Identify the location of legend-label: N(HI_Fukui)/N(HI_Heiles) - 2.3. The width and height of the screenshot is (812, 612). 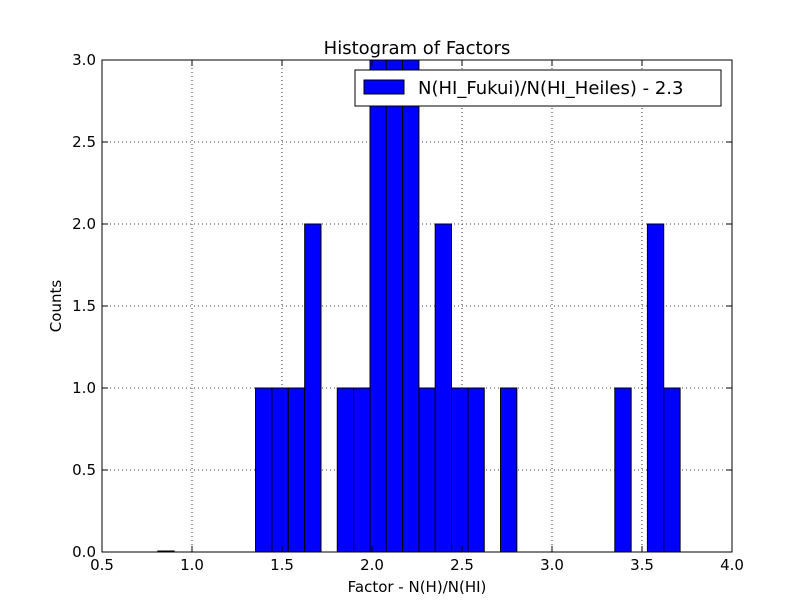
(550, 88).